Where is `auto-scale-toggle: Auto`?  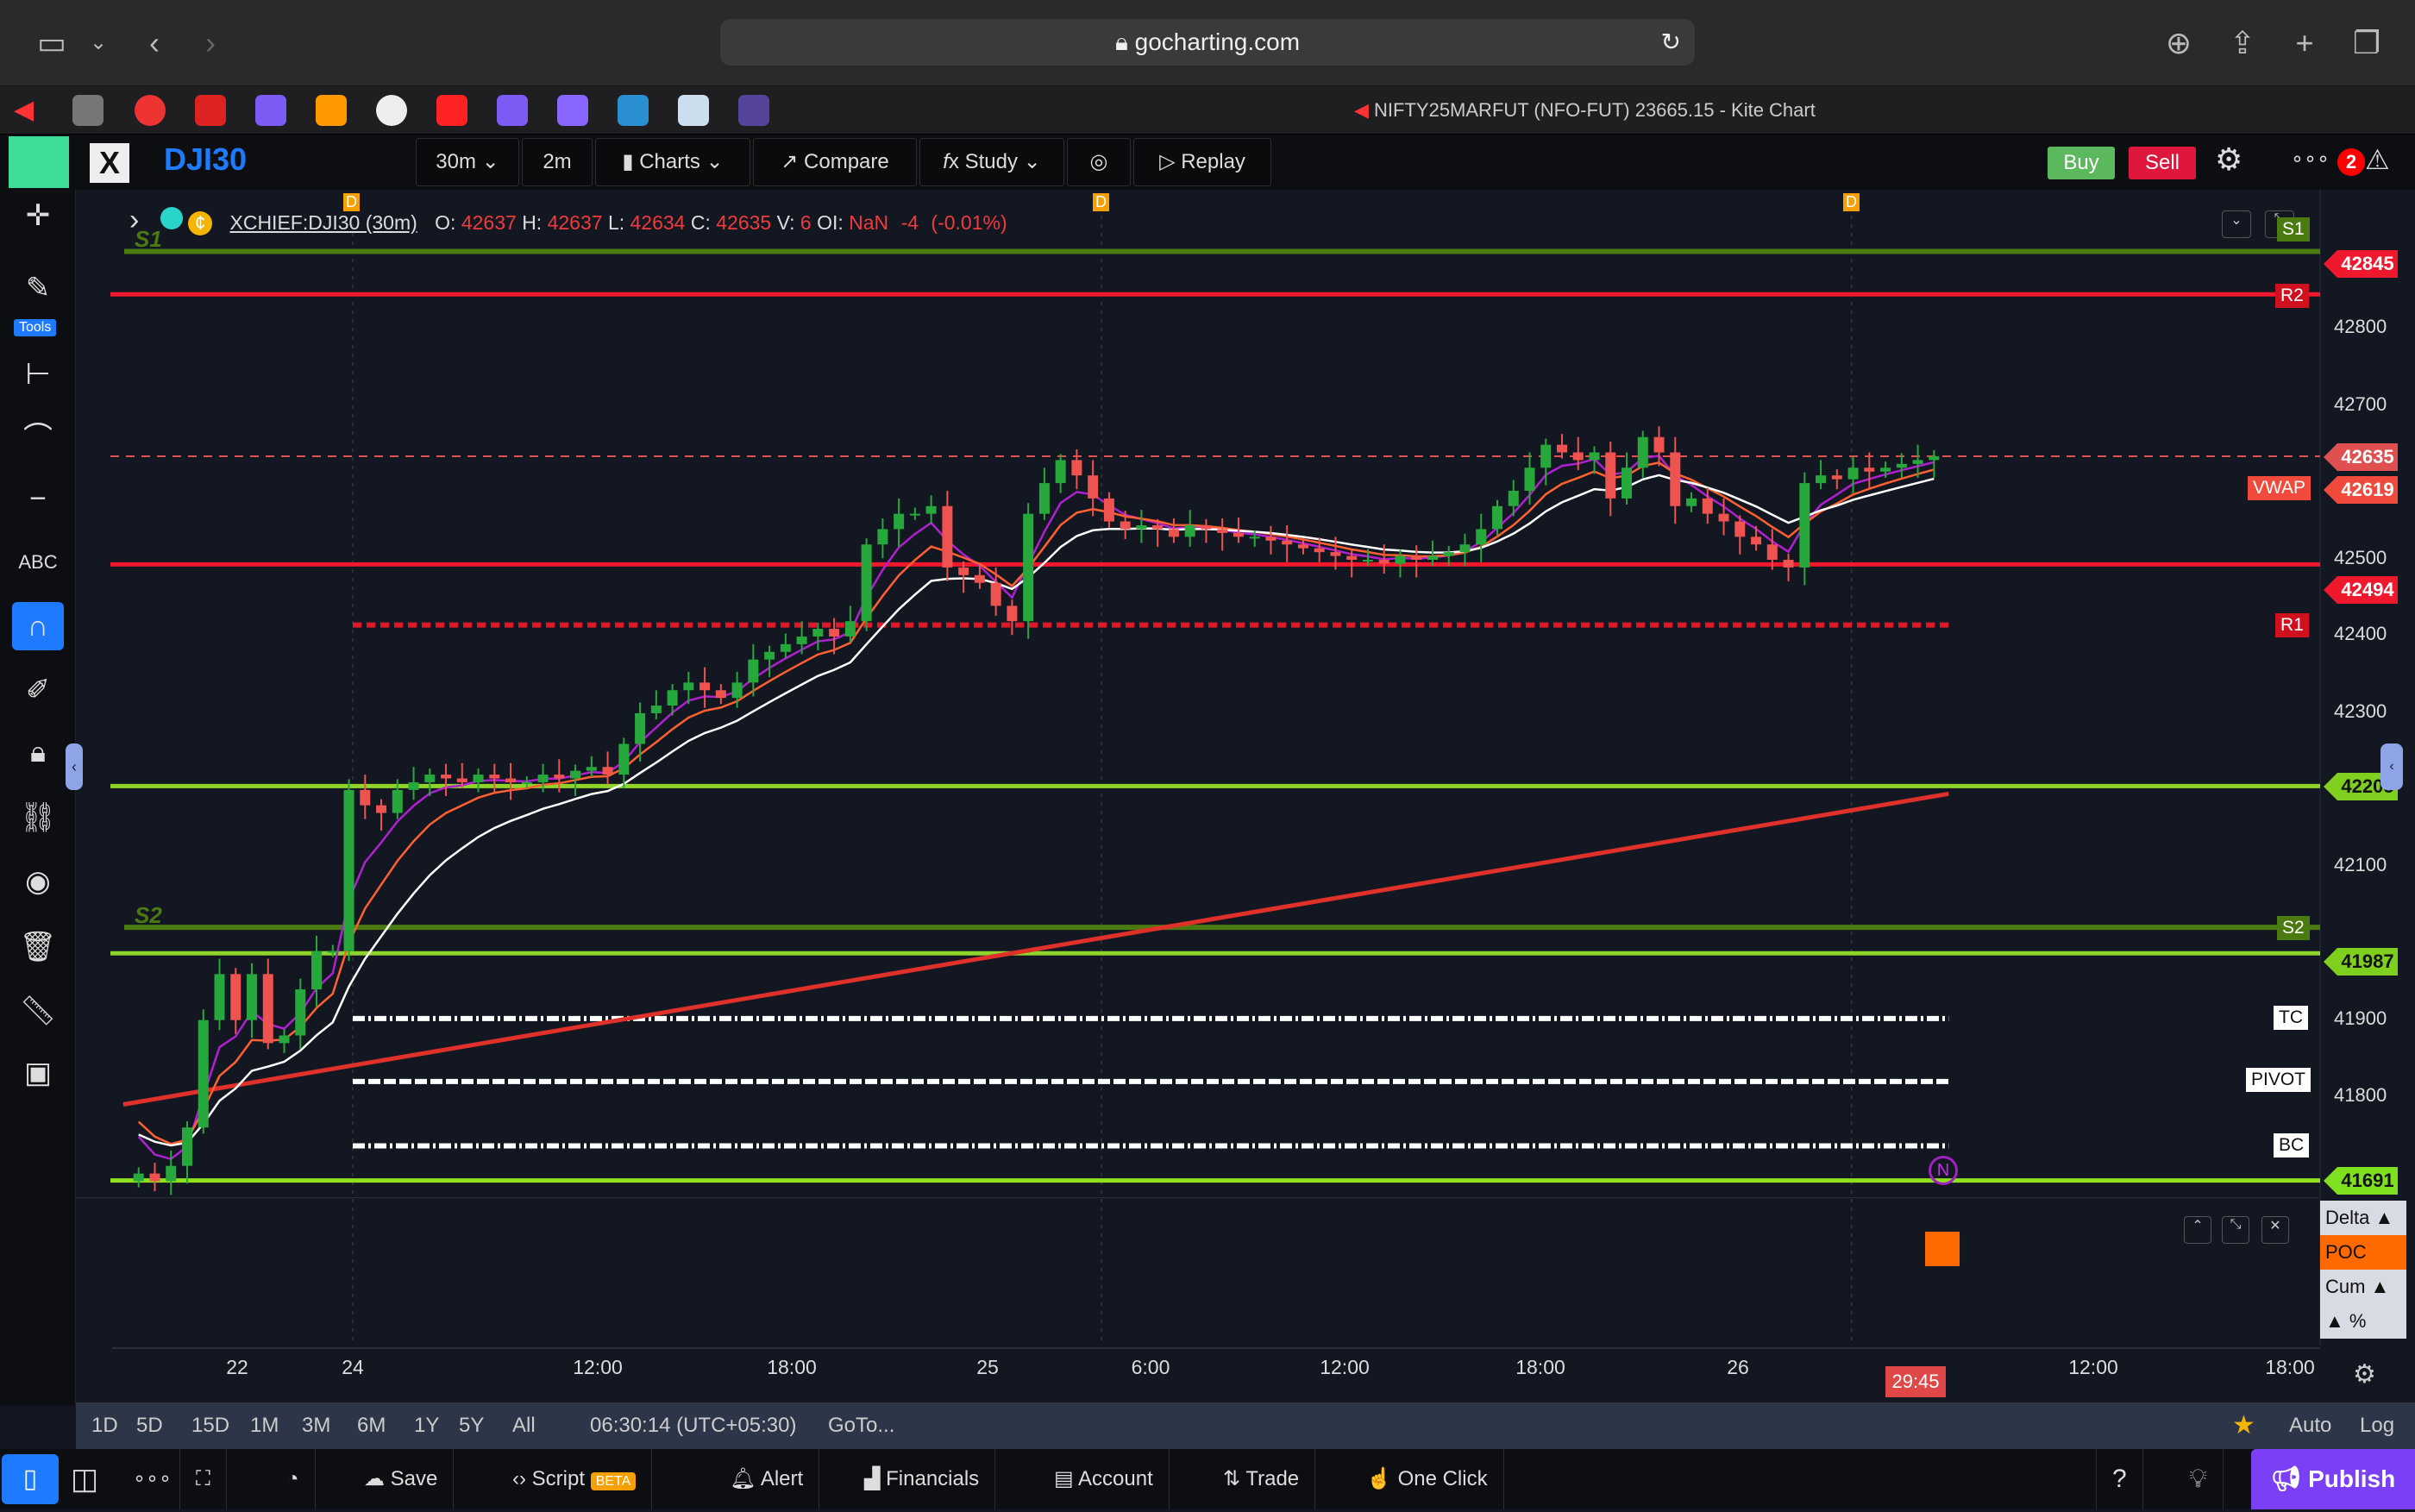
auto-scale-toggle: Auto is located at coordinates (2310, 1425).